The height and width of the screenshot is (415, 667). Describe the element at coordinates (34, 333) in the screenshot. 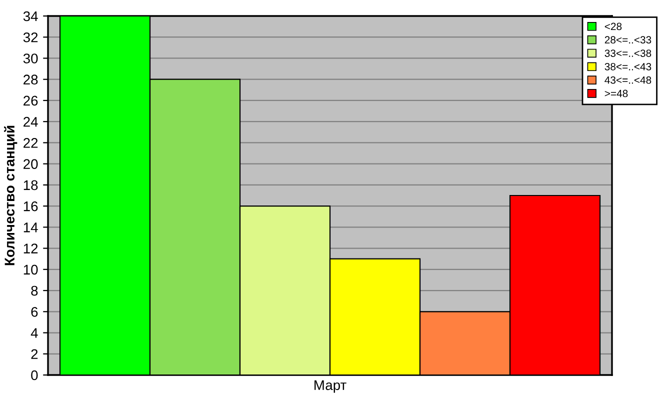

I see `y-tick-label: 4` at that location.